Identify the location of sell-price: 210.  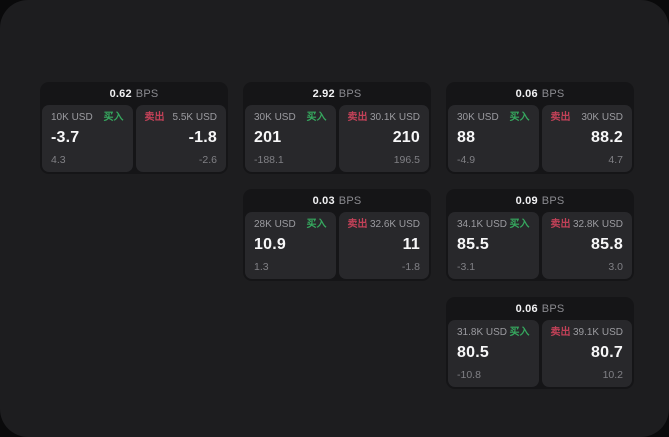
(406, 137).